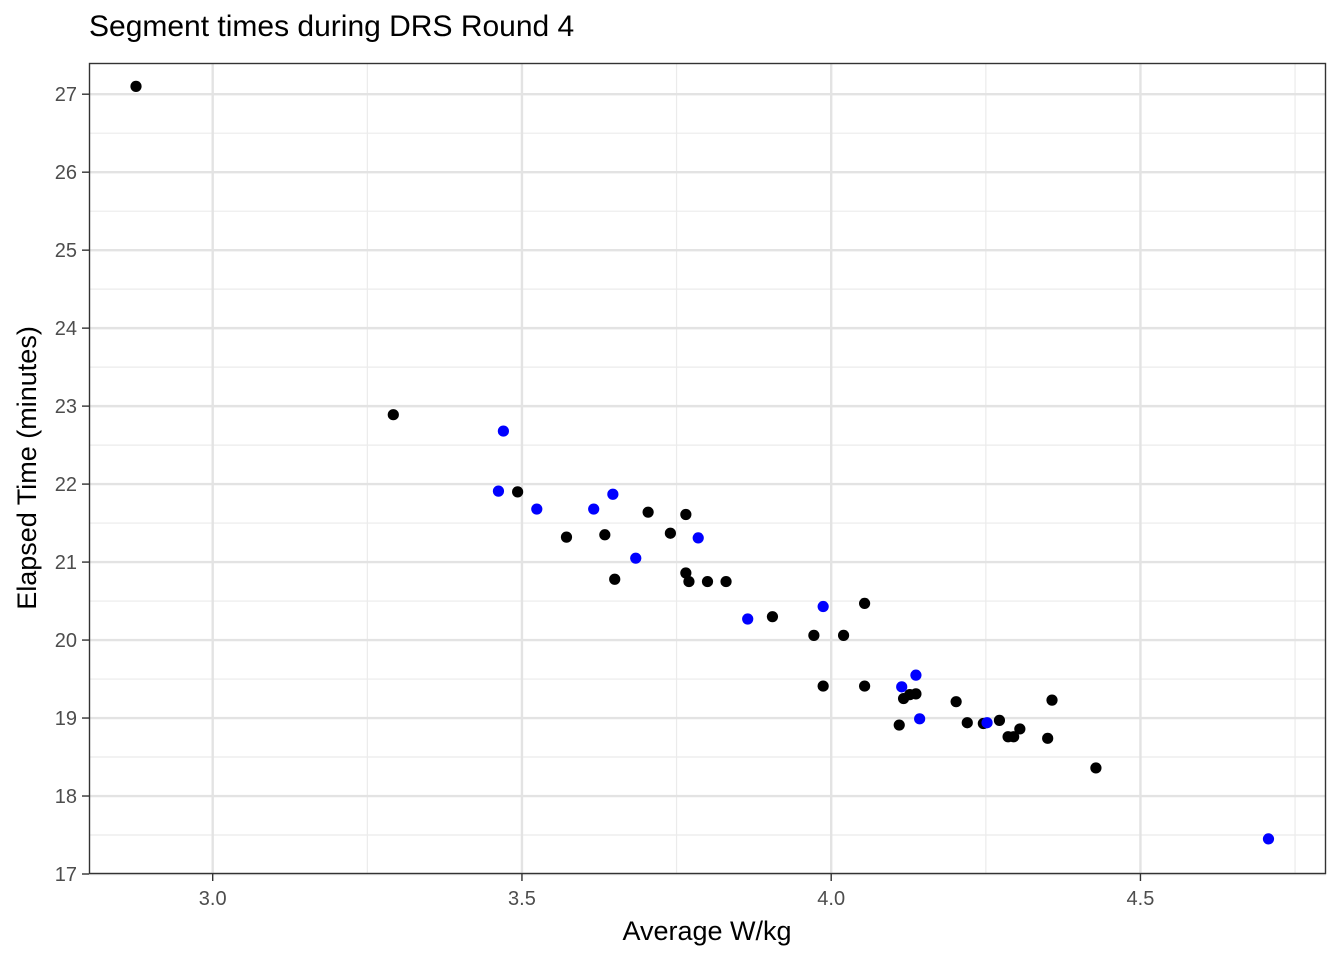 The width and height of the screenshot is (1344, 960). Describe the element at coordinates (66, 563) in the screenshot. I see `y-tick-label: 21` at that location.